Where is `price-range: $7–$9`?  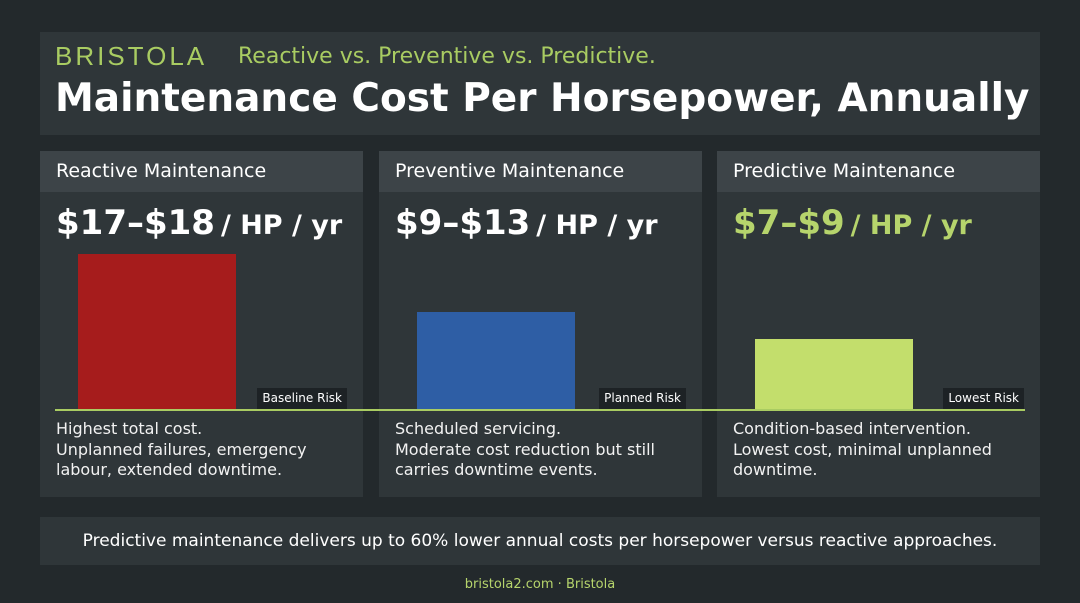 price-range: $7–$9 is located at coordinates (789, 223).